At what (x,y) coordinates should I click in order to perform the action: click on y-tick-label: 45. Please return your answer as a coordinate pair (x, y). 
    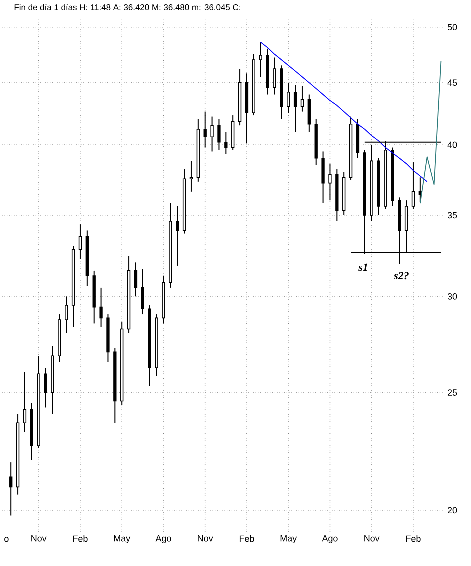
    Looking at the image, I should click on (453, 83).